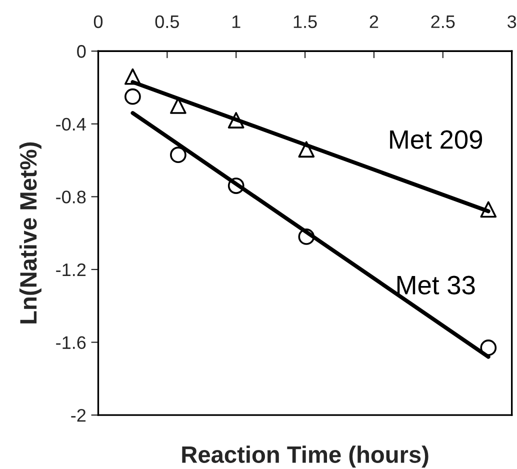 This screenshot has height=469, width=517. Describe the element at coordinates (71, 124) in the screenshot. I see `y-tick-label: -0.4` at that location.